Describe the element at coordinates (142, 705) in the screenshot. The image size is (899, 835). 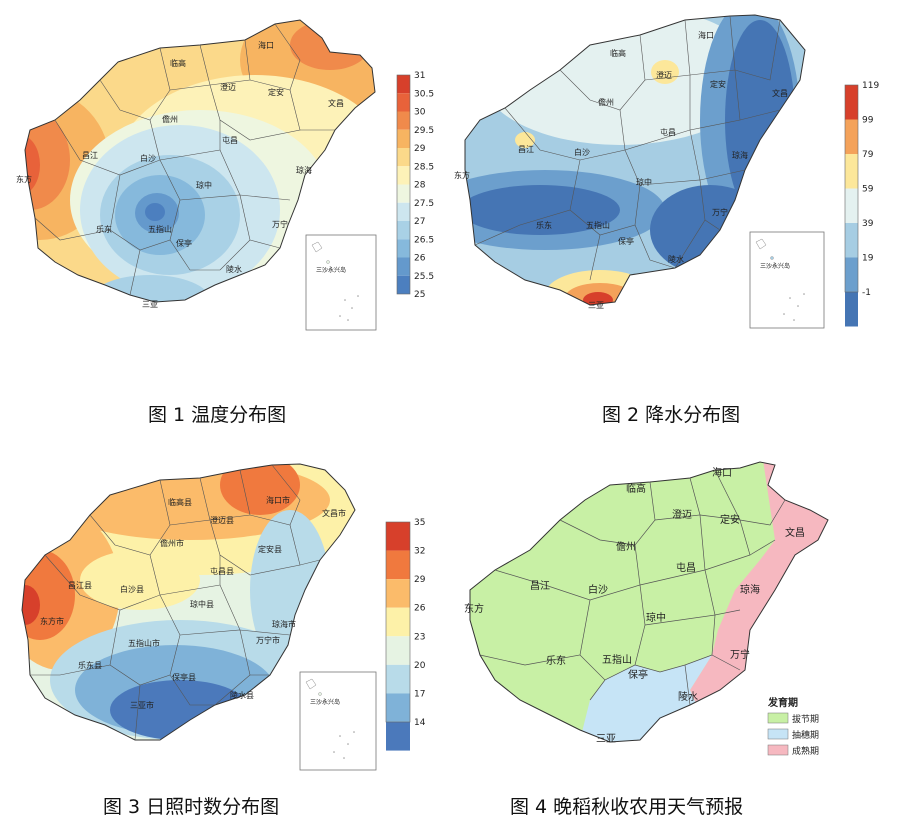
I see `city-label: 三亚市` at that location.